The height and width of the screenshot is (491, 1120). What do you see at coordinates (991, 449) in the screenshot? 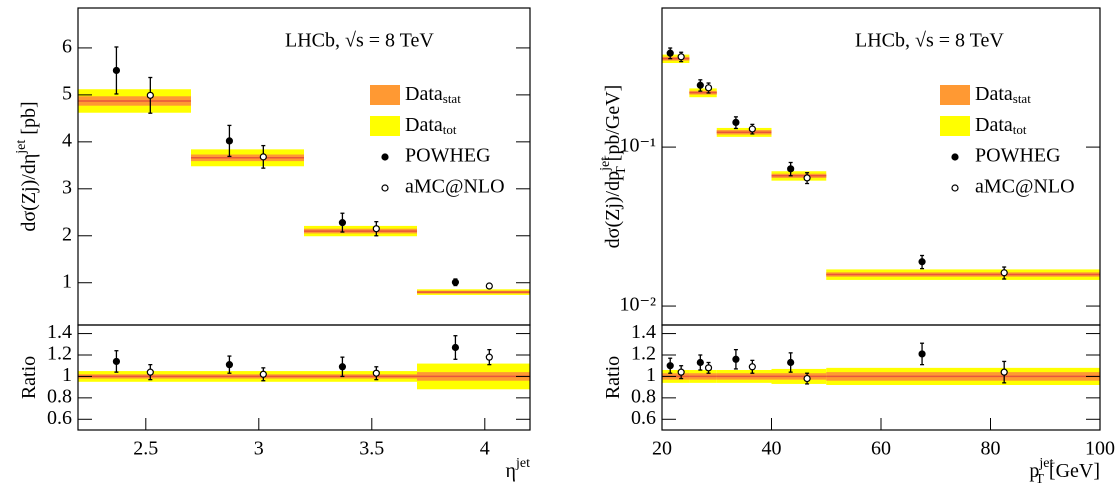
I see `x-tick-label: 80` at bounding box center [991, 449].